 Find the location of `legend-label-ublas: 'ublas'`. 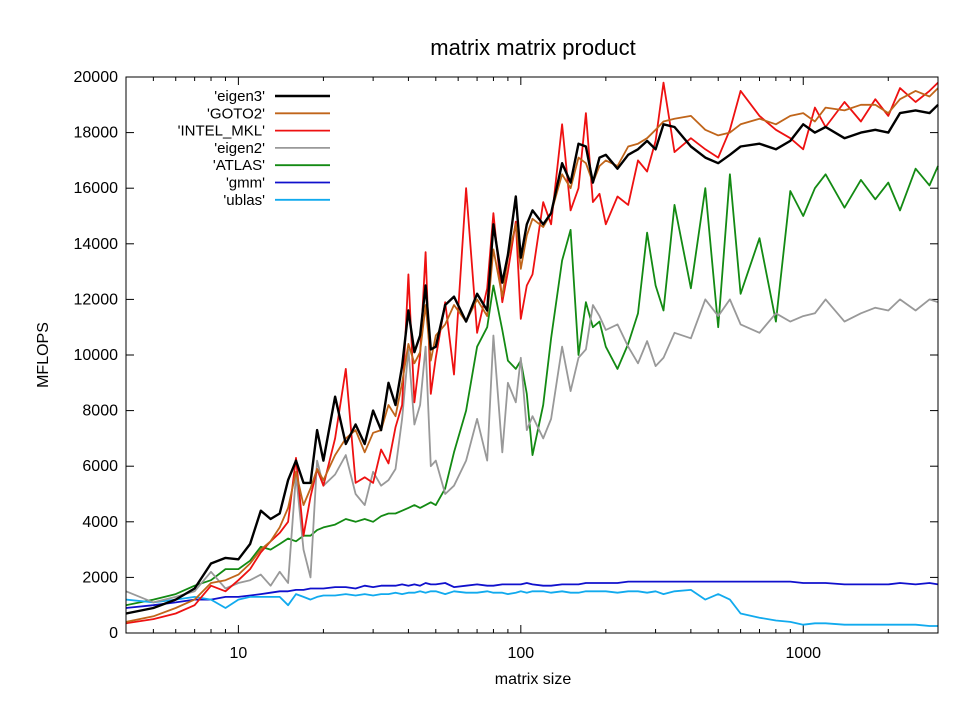

legend-label-ublas: 'ublas' is located at coordinates (244, 200).